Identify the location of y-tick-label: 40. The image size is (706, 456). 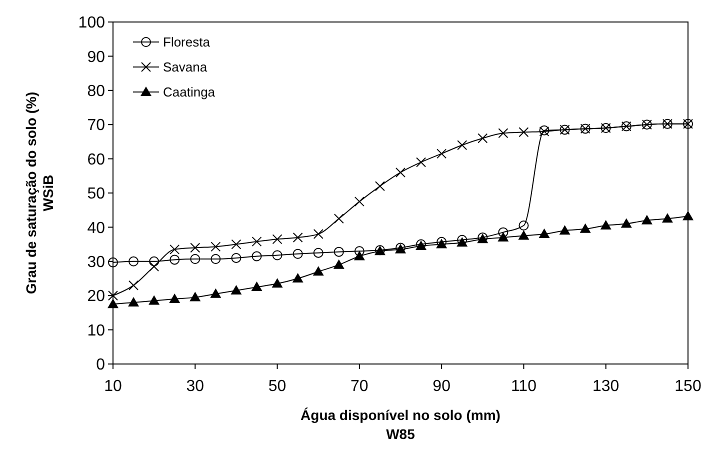
(96, 228).